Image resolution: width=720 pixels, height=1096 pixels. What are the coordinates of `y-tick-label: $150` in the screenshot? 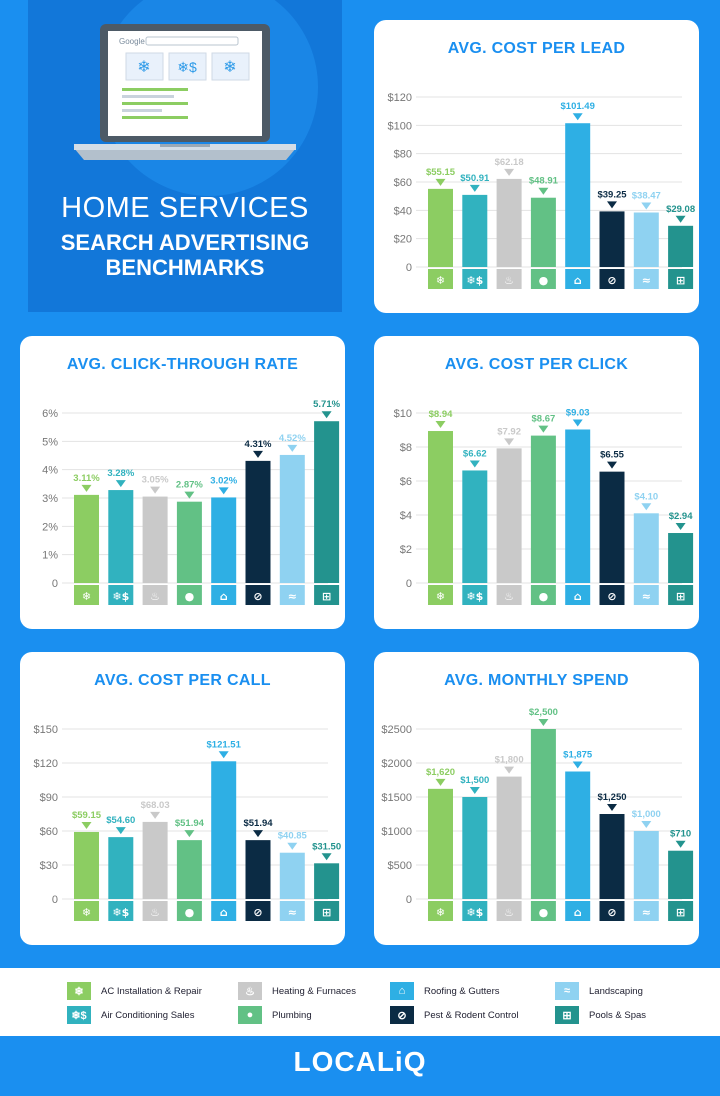 It's located at (46, 730).